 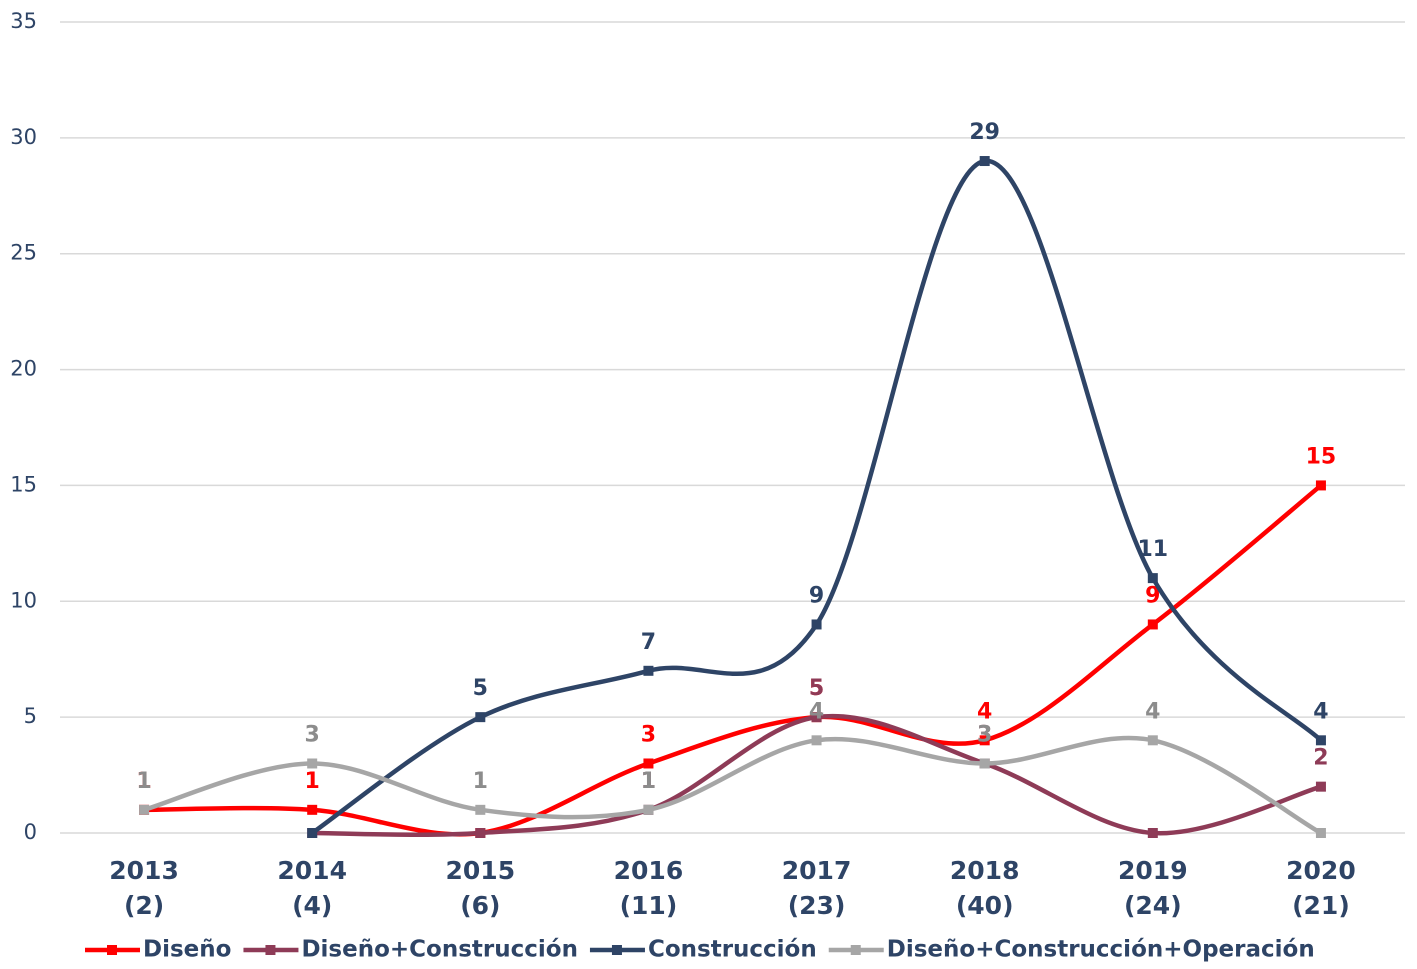 What do you see at coordinates (649, 888) in the screenshot?
I see `x-tick-label: 2016 (11)` at bounding box center [649, 888].